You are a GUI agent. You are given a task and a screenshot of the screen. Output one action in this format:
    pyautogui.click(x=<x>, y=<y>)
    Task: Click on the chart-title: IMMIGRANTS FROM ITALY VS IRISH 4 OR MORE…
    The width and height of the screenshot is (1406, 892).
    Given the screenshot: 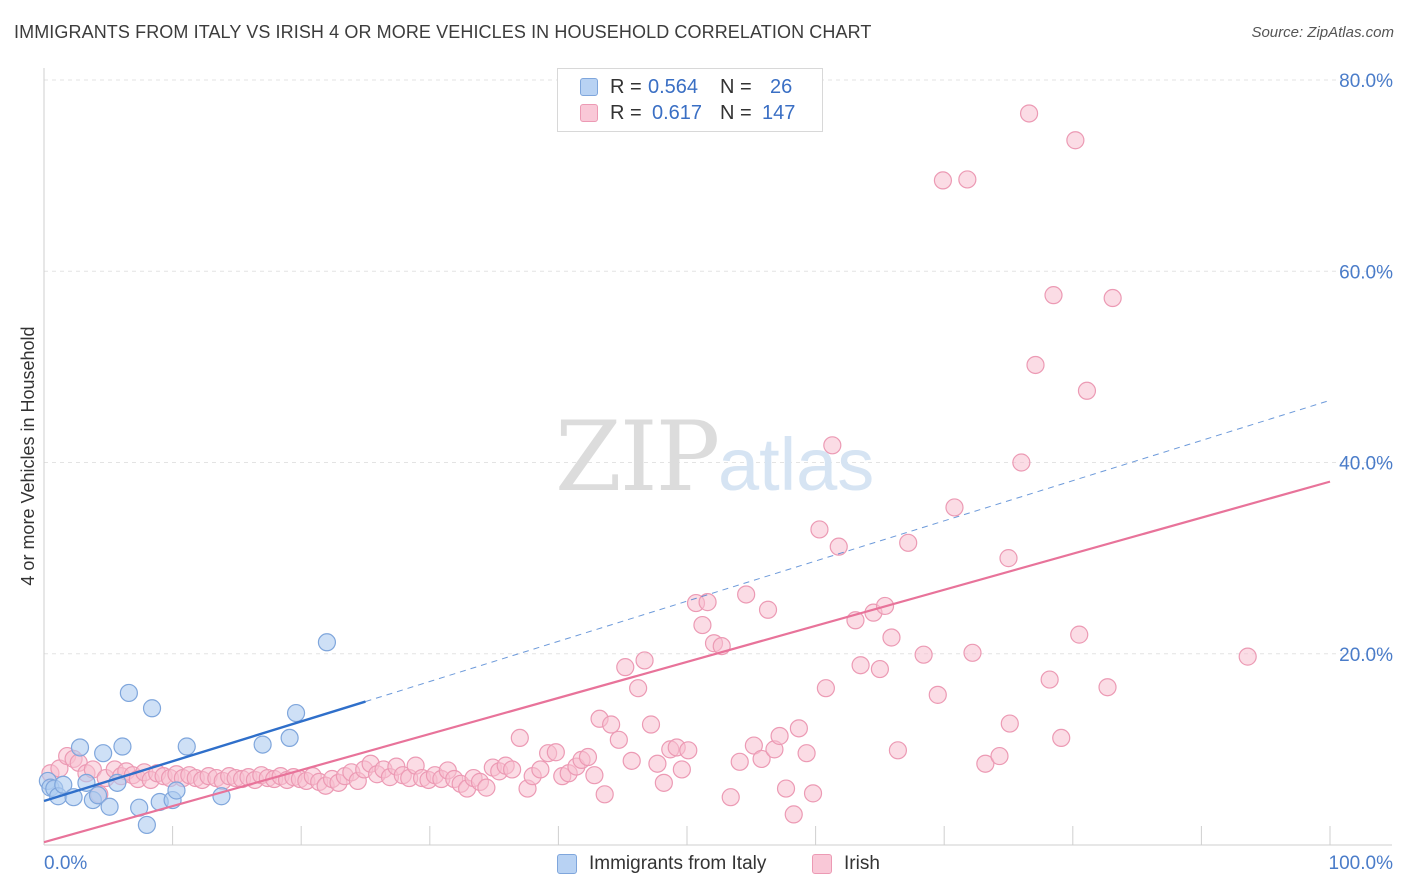 What is the action you would take?
    pyautogui.click(x=443, y=32)
    